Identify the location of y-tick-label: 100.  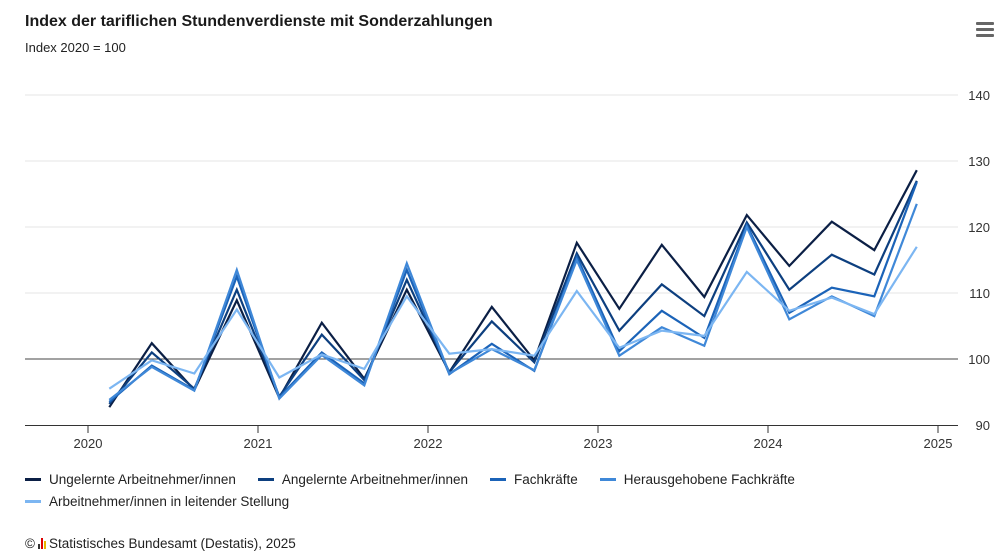
(979, 359).